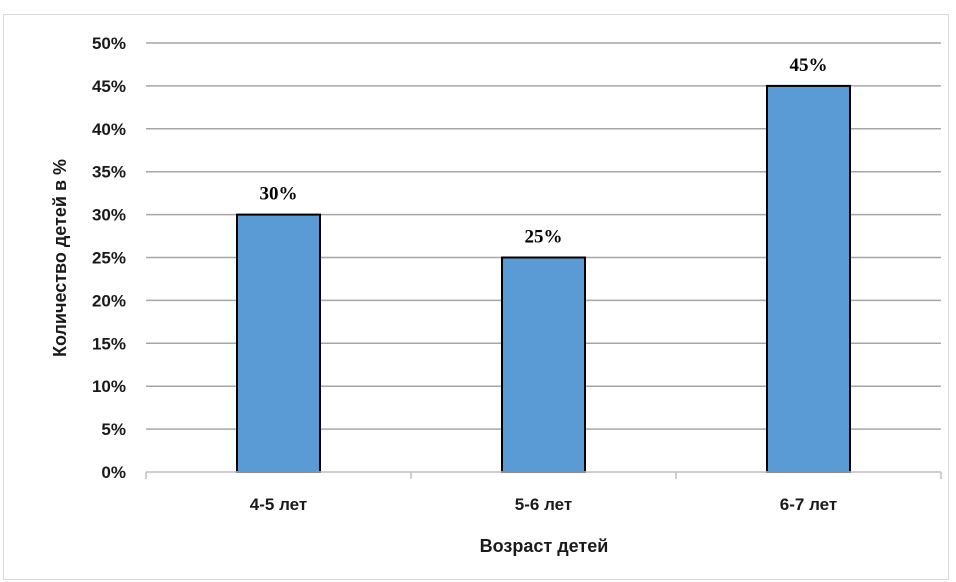 Image resolution: width=956 pixels, height=582 pixels. I want to click on data-label: 45%, so click(809, 65).